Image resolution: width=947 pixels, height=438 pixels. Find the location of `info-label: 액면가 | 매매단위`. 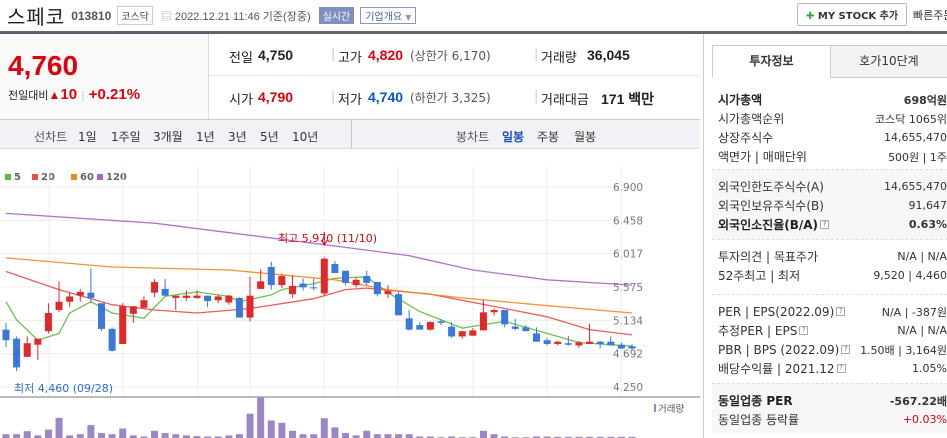

info-label: 액면가 | 매매단위 is located at coordinates (762, 157).